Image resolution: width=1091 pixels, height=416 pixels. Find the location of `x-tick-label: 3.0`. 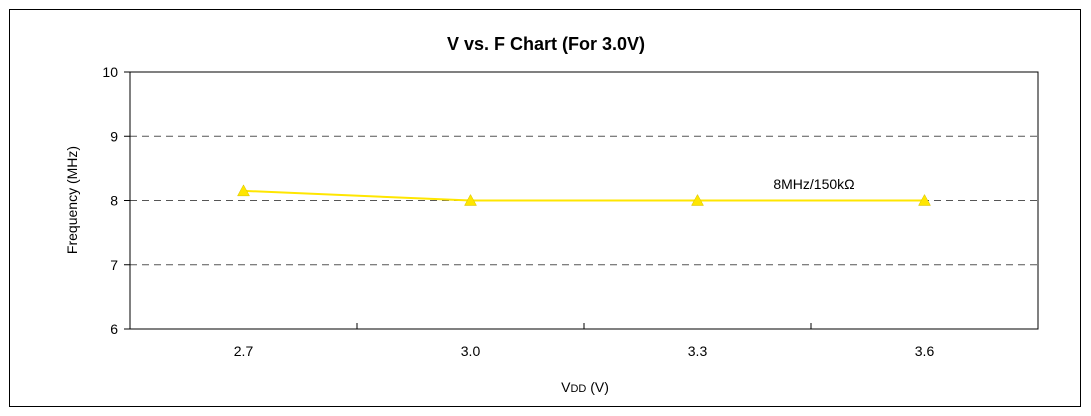

x-tick-label: 3.0 is located at coordinates (471, 351).